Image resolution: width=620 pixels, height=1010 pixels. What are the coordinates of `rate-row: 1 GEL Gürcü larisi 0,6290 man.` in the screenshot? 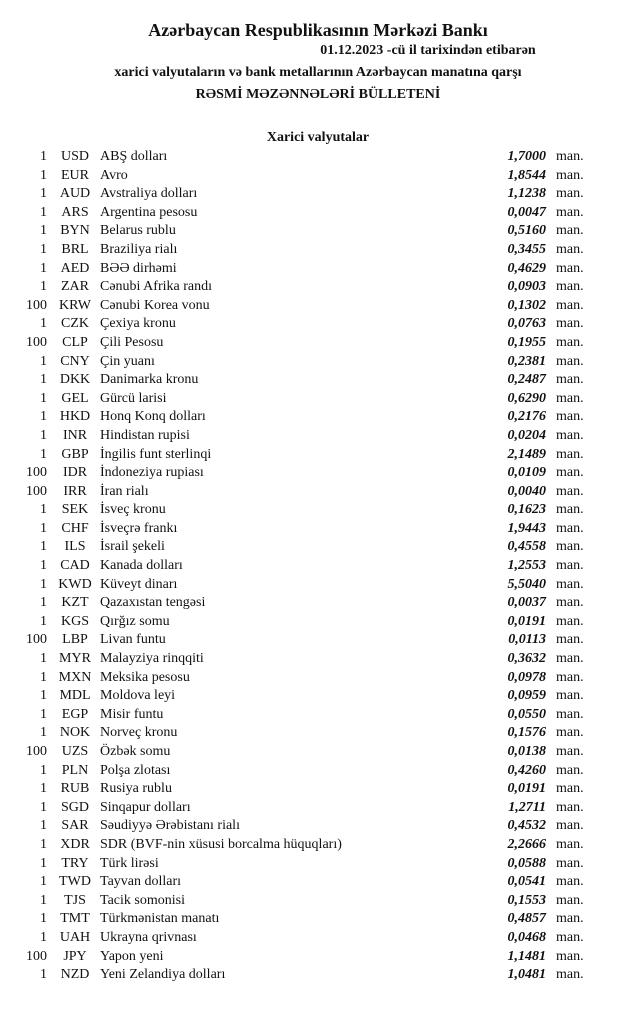 It's located at (310, 399).